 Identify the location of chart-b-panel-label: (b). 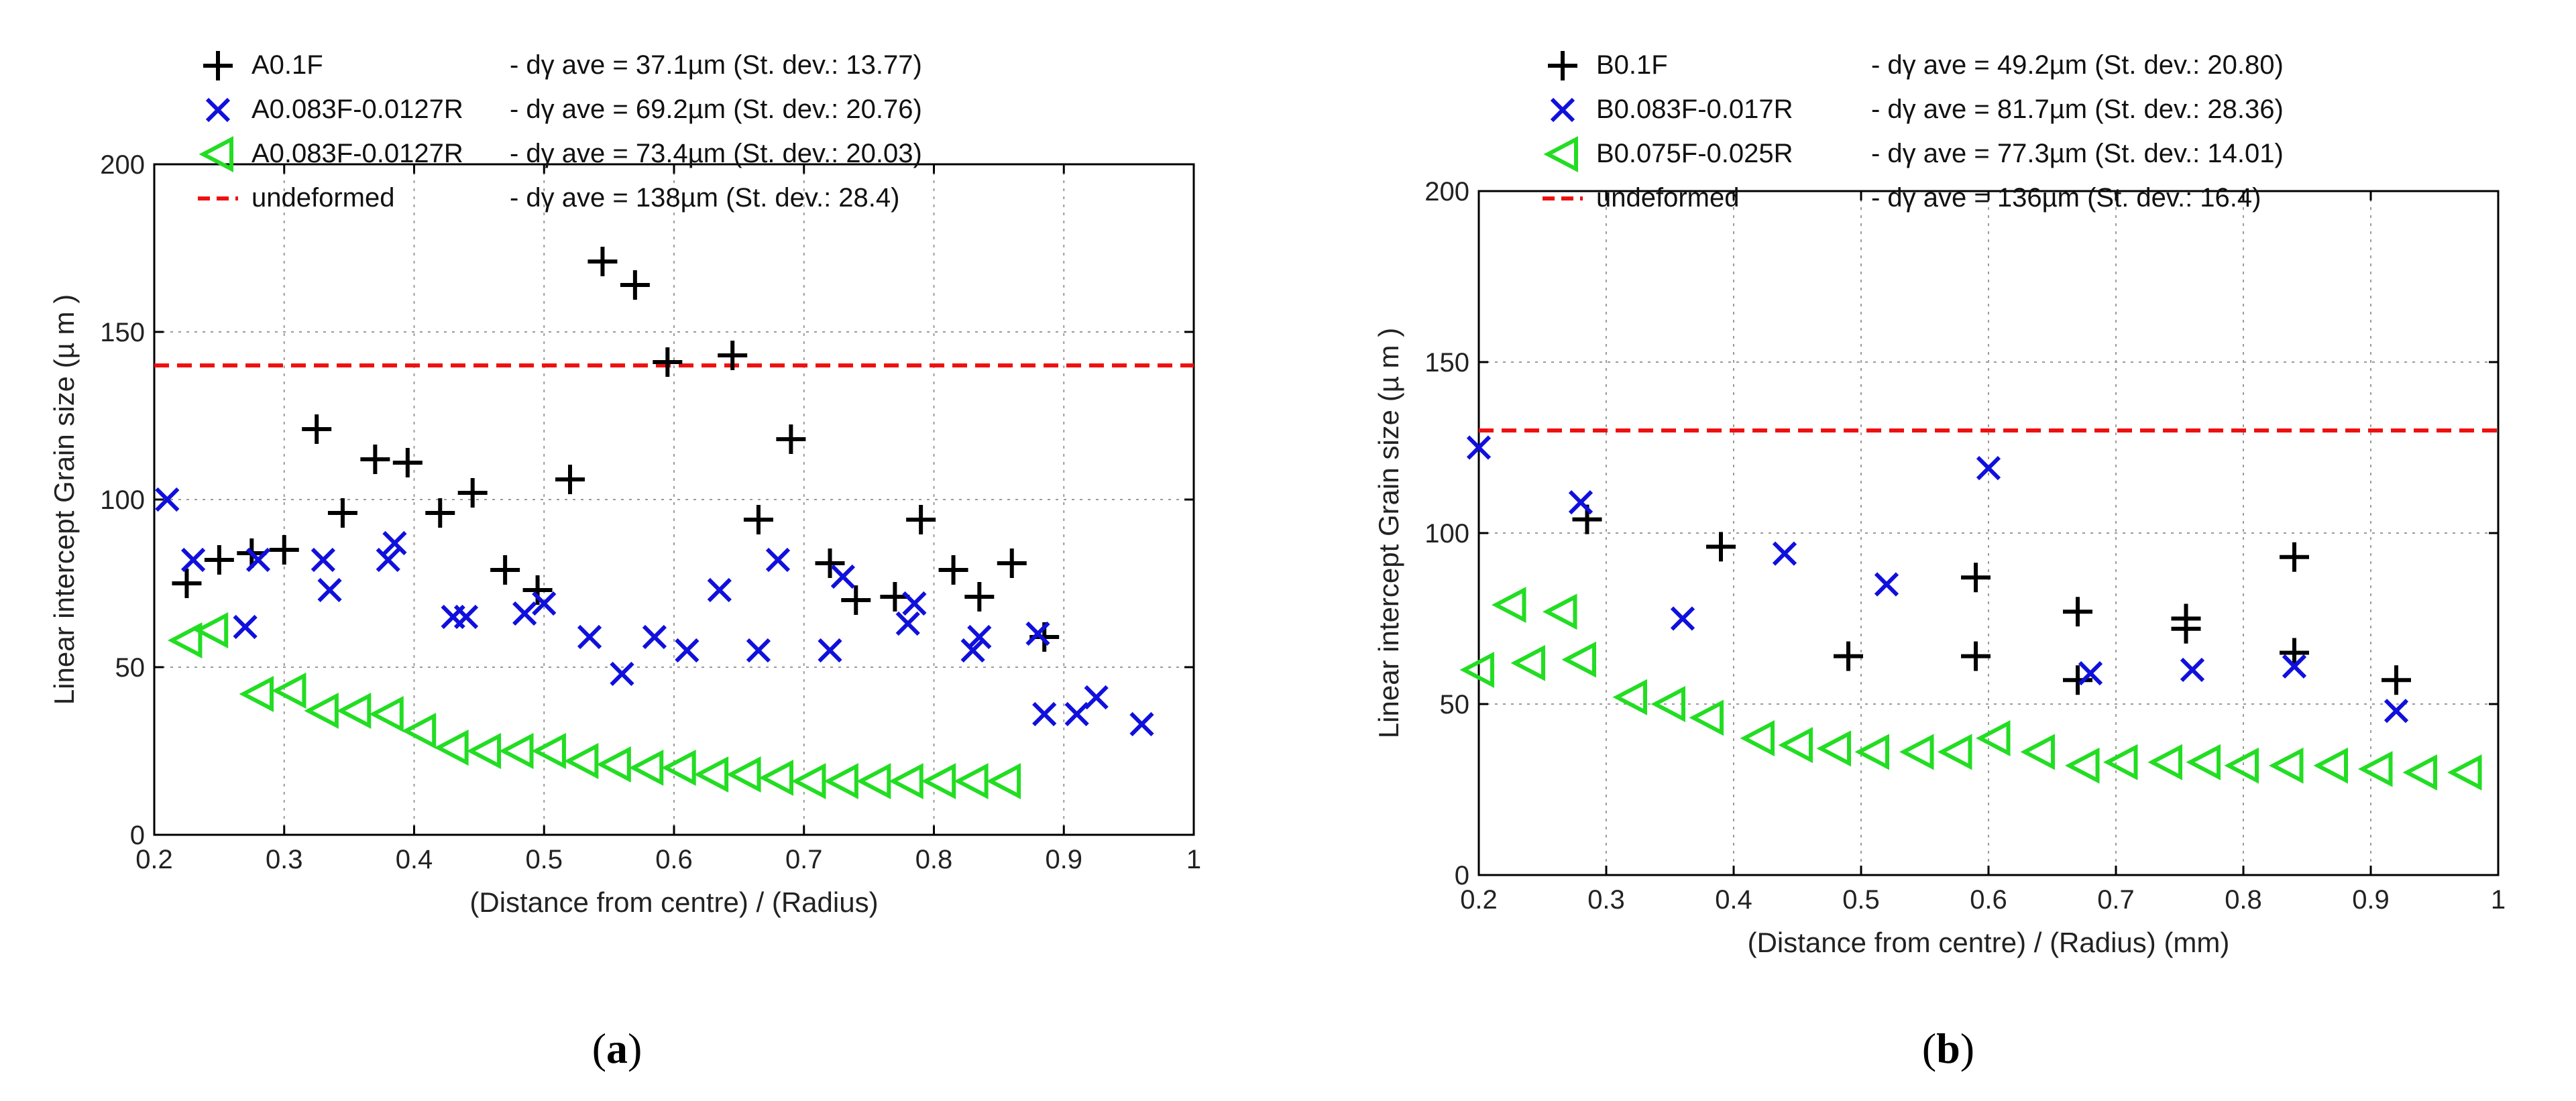
(1948, 1048).